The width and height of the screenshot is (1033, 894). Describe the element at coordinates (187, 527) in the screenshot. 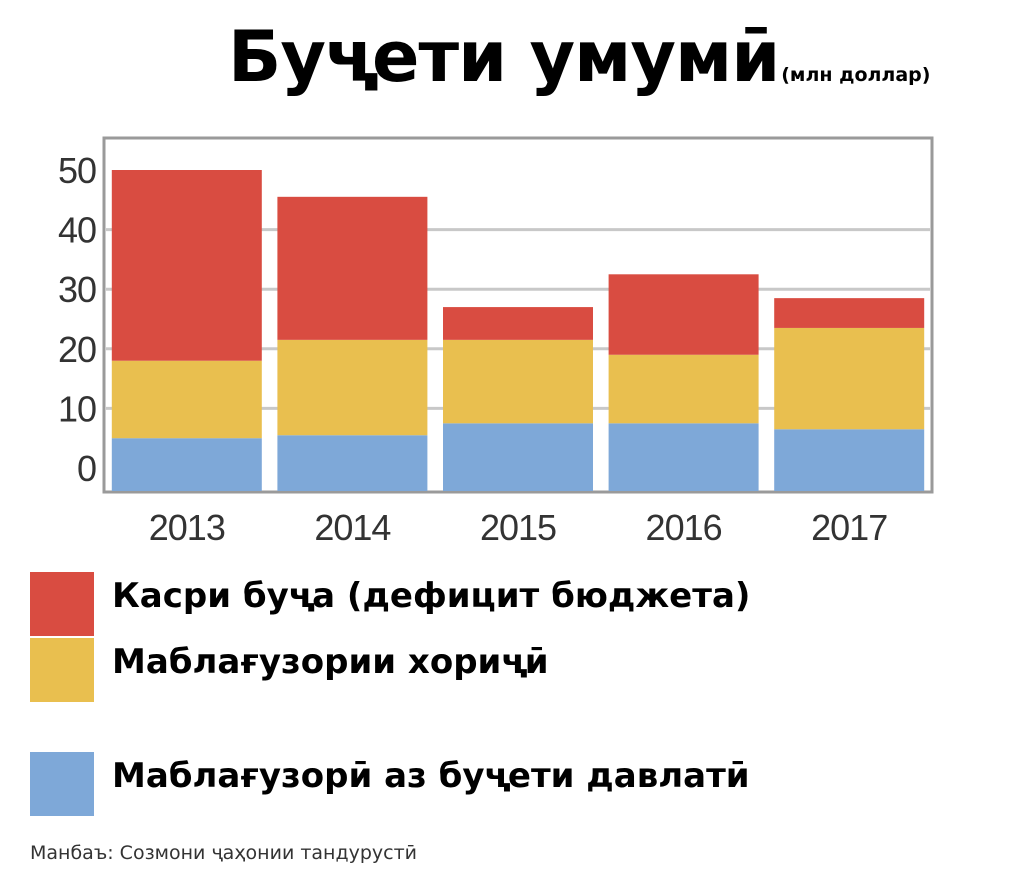

I see `x-tick-label-2013: 2013` at that location.